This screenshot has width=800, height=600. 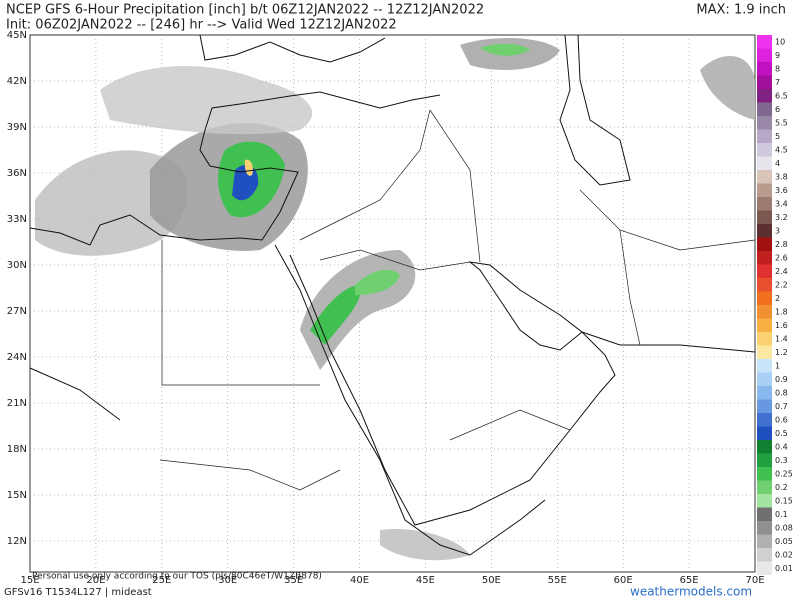 I want to click on colorbar-label: 1.2, so click(x=781, y=352).